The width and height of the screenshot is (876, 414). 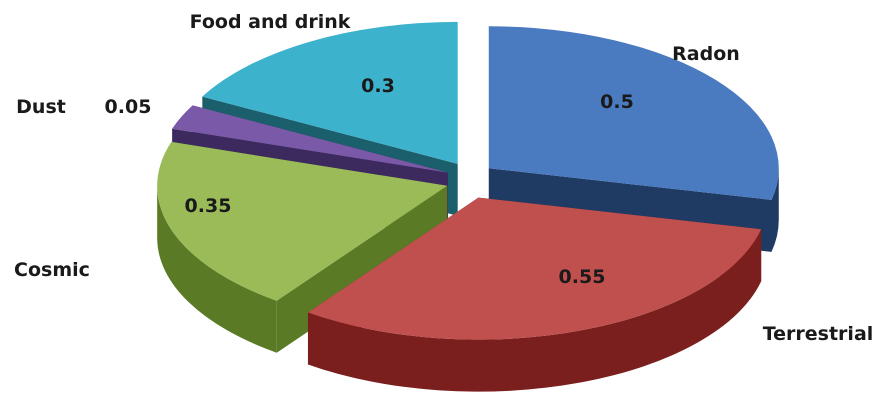 I want to click on slice-radon-top, so click(x=633, y=113).